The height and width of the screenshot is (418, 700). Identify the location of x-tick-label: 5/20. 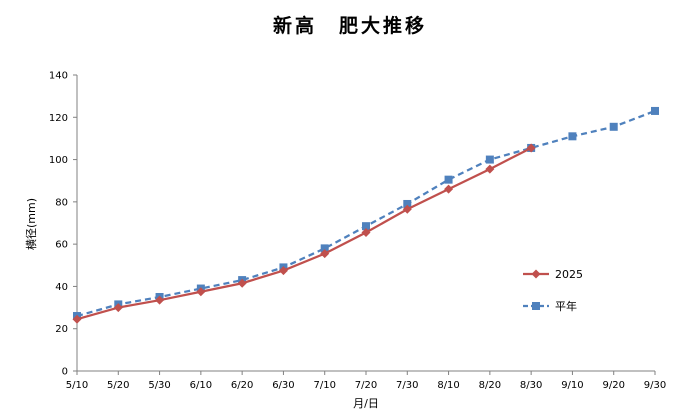
(118, 385).